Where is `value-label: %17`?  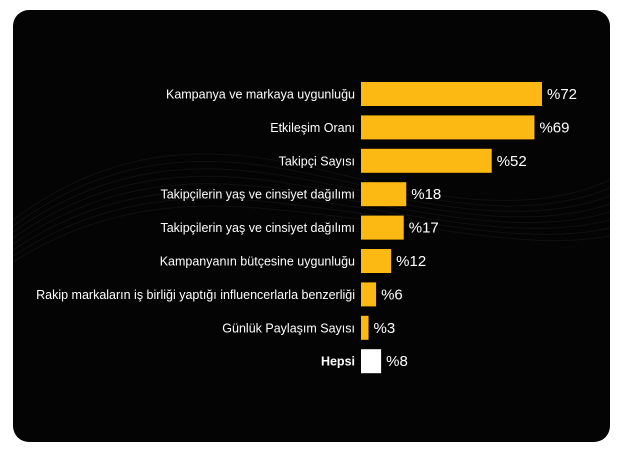 value-label: %17 is located at coordinates (424, 228).